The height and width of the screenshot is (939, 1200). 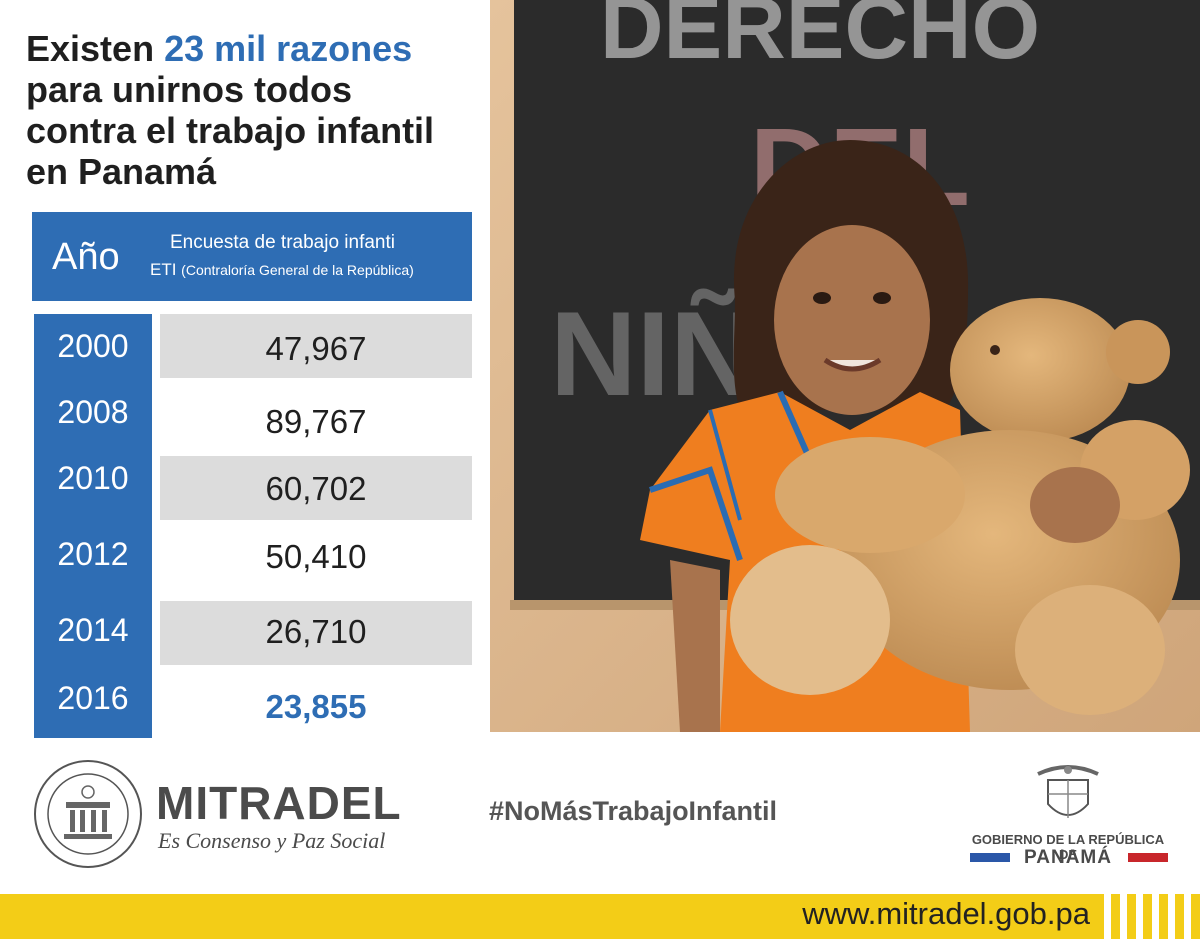 I want to click on value-cell: 60,702, so click(x=316, y=488).